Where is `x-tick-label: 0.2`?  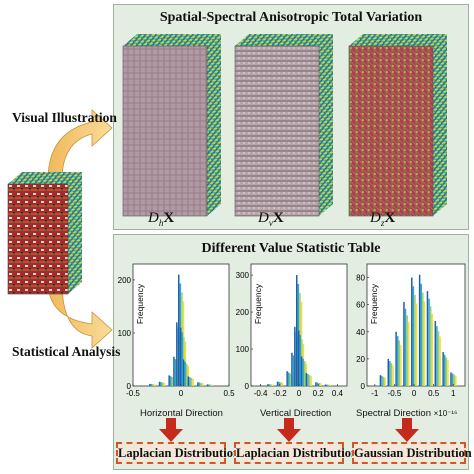 x-tick-label: 0.2 is located at coordinates (319, 393).